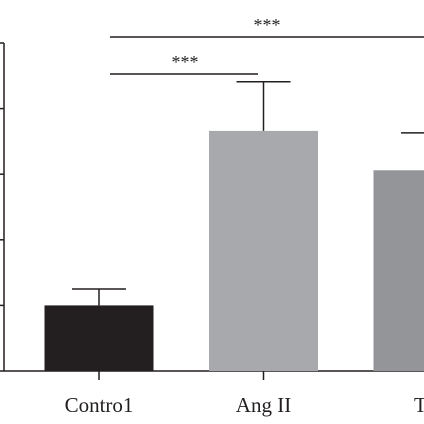 The height and width of the screenshot is (424, 424). I want to click on x-tick-label: Contro1, so click(99, 405).